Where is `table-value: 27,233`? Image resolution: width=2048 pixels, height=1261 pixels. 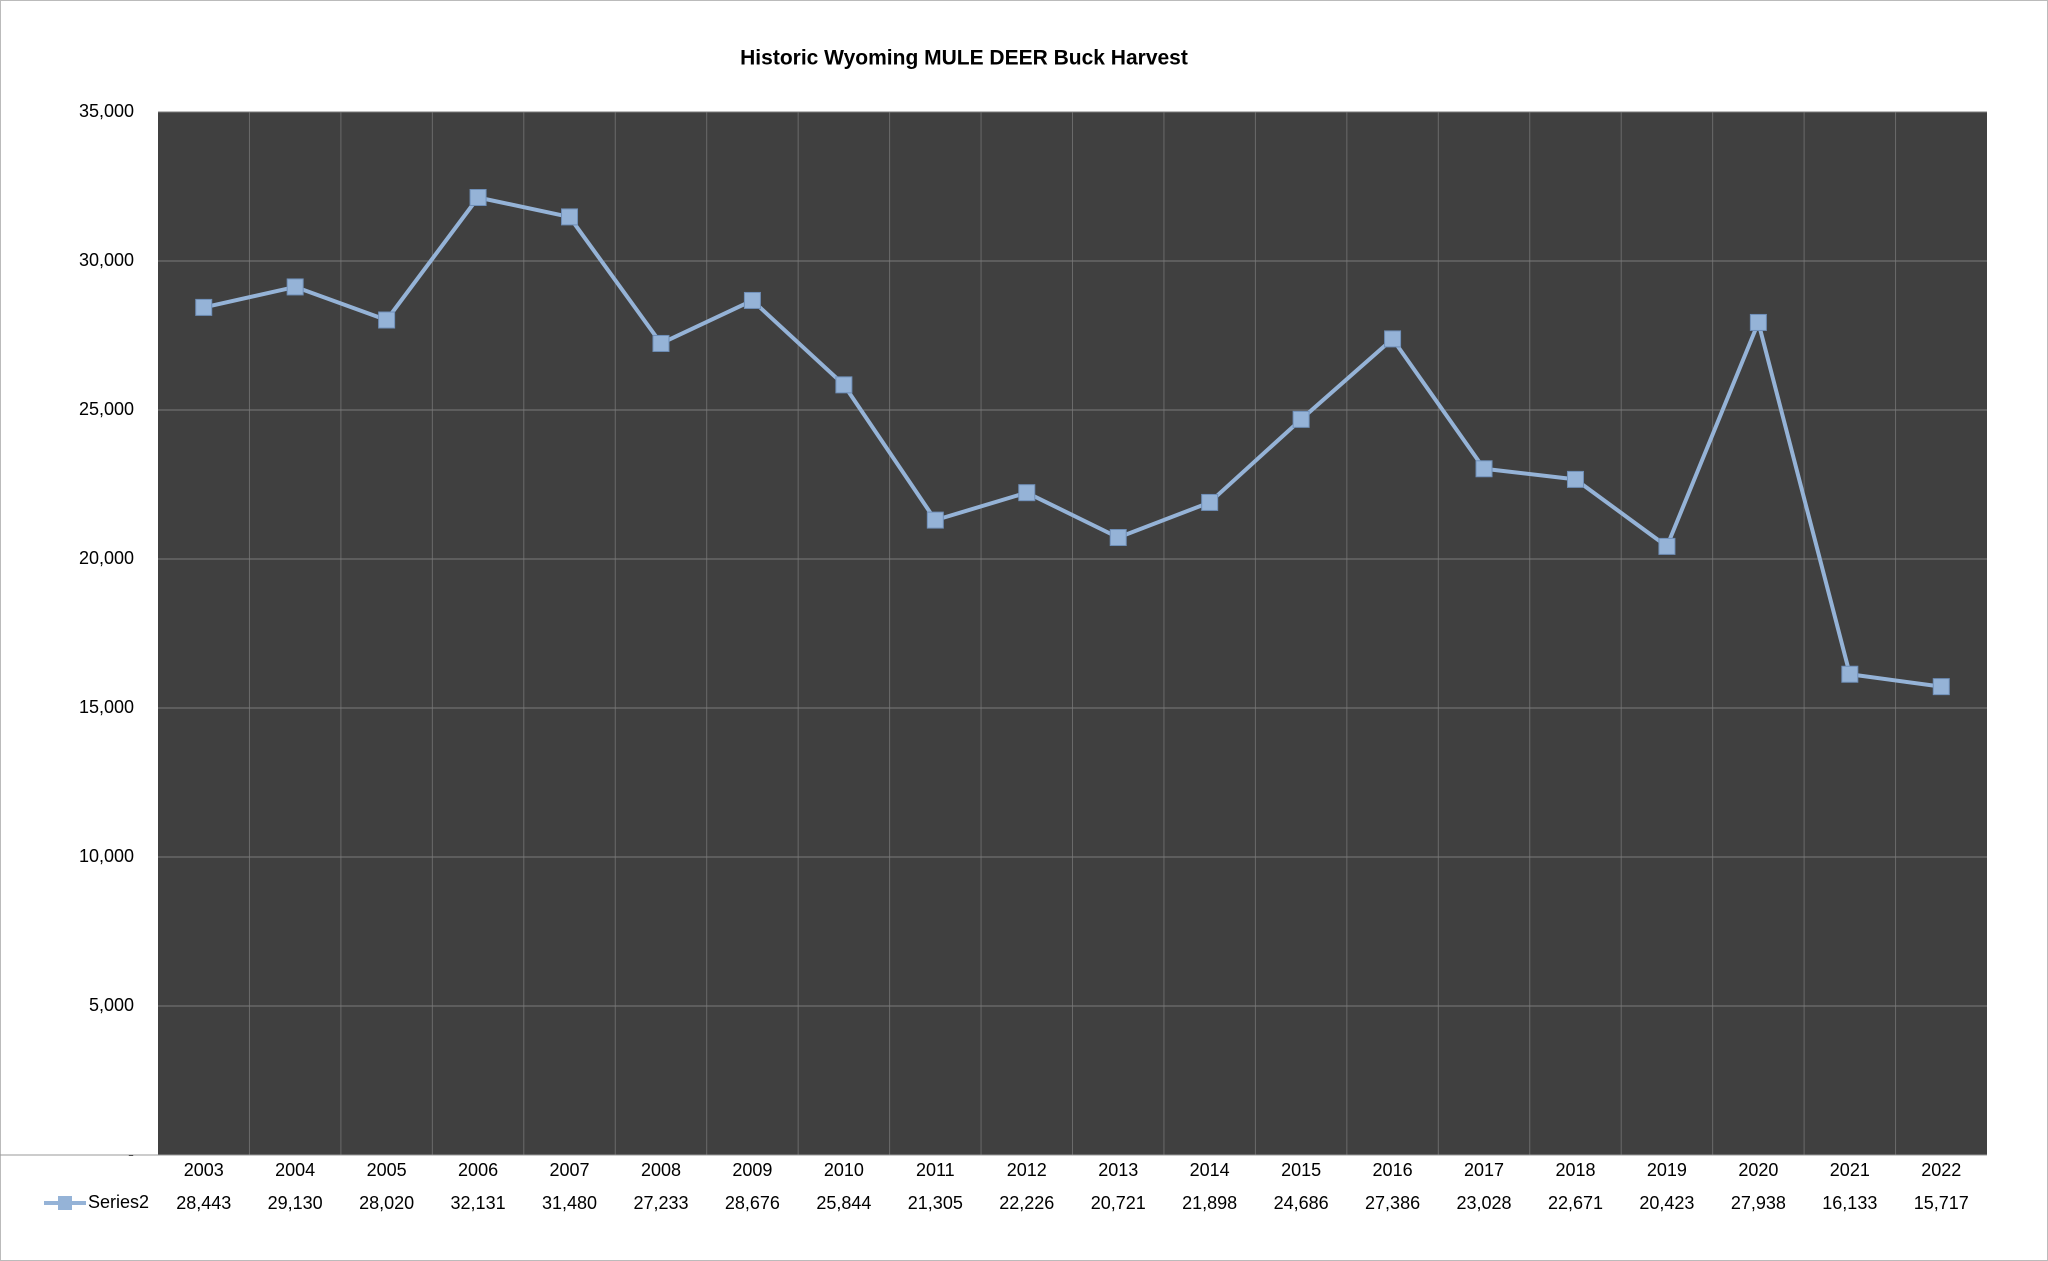 table-value: 27,233 is located at coordinates (660, 1203).